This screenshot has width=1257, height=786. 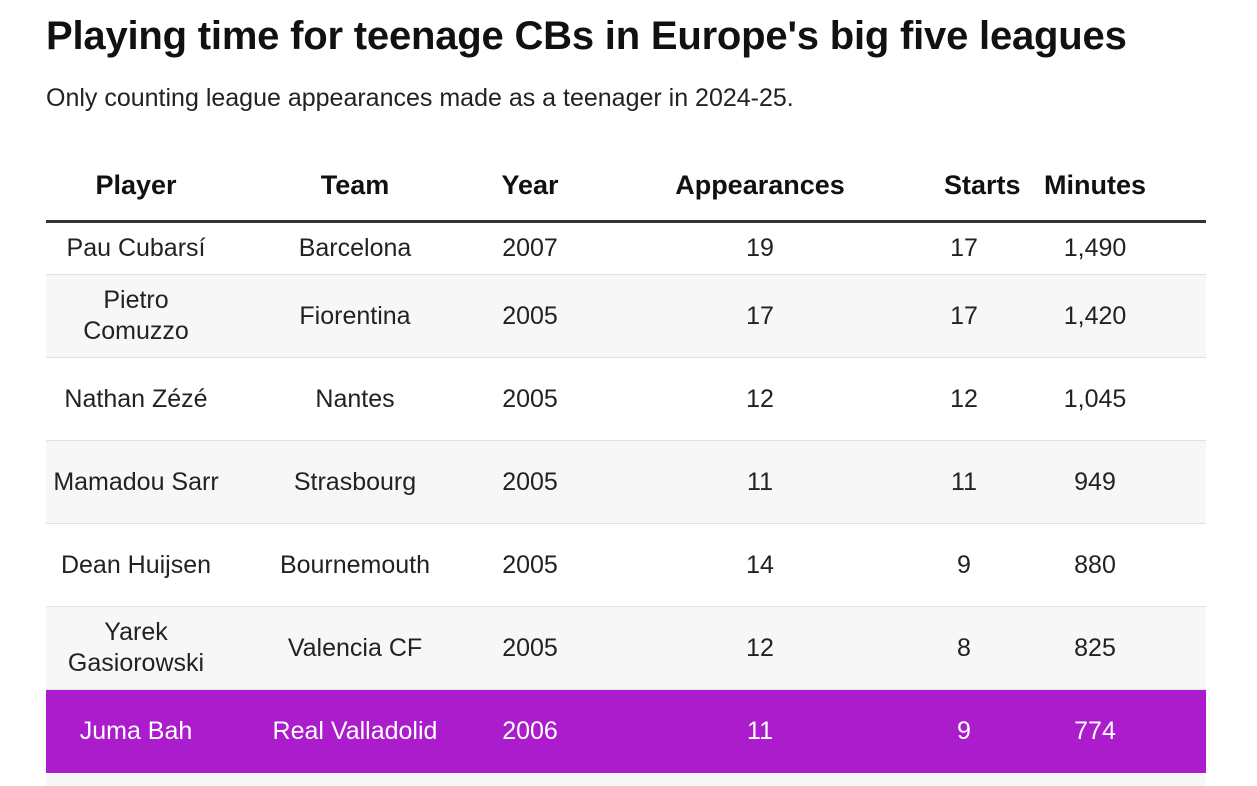 What do you see at coordinates (136, 248) in the screenshot?
I see `cell-player: Pau Cubarsí` at bounding box center [136, 248].